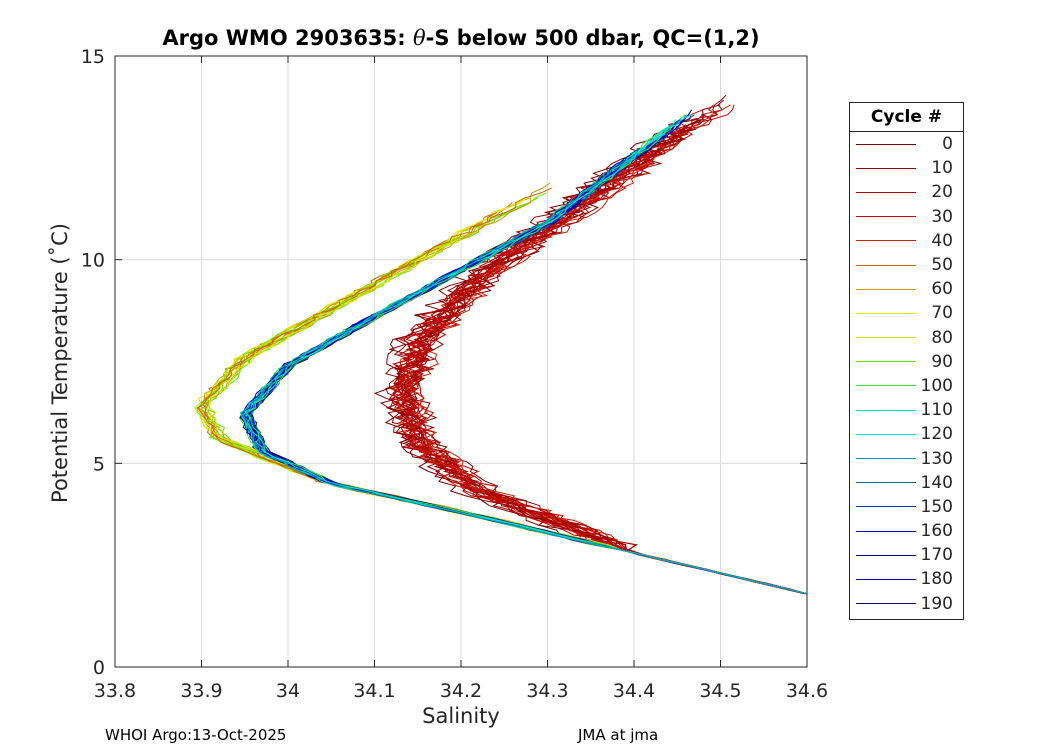 The image size is (1050, 750). I want to click on legend-label: 110, so click(936, 410).